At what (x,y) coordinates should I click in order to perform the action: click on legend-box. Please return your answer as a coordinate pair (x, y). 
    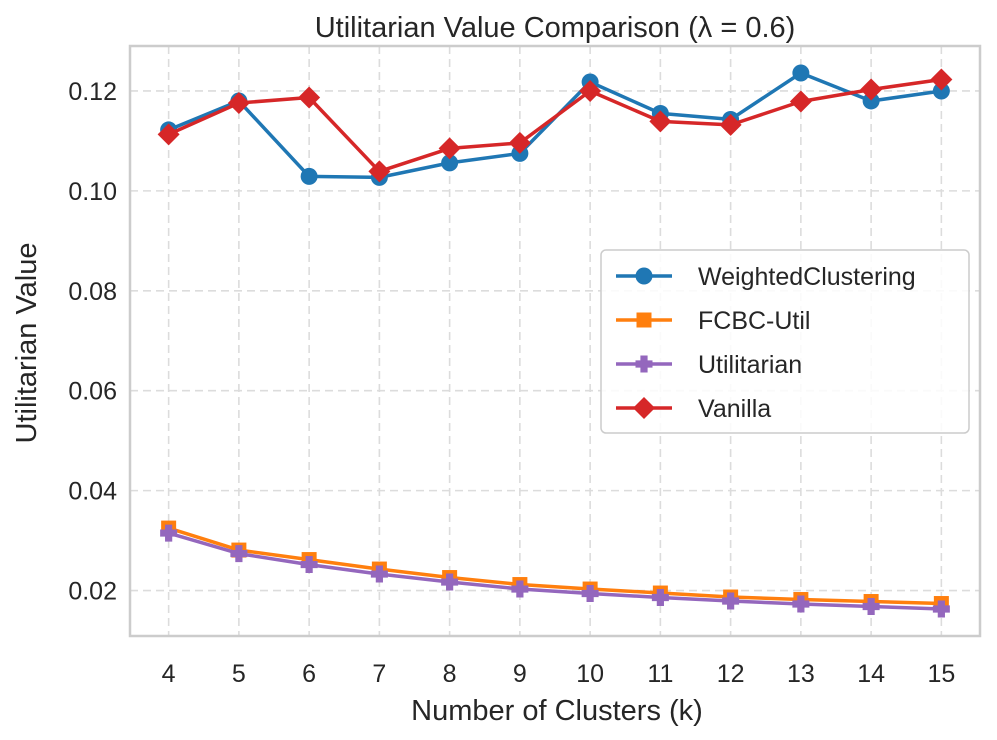
    Looking at the image, I should click on (785, 341).